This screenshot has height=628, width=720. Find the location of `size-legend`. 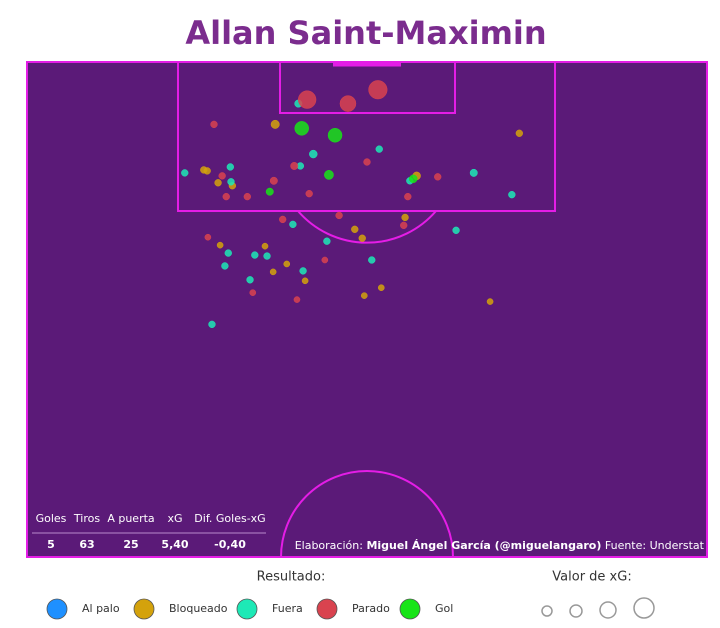

size-legend is located at coordinates (598, 608).